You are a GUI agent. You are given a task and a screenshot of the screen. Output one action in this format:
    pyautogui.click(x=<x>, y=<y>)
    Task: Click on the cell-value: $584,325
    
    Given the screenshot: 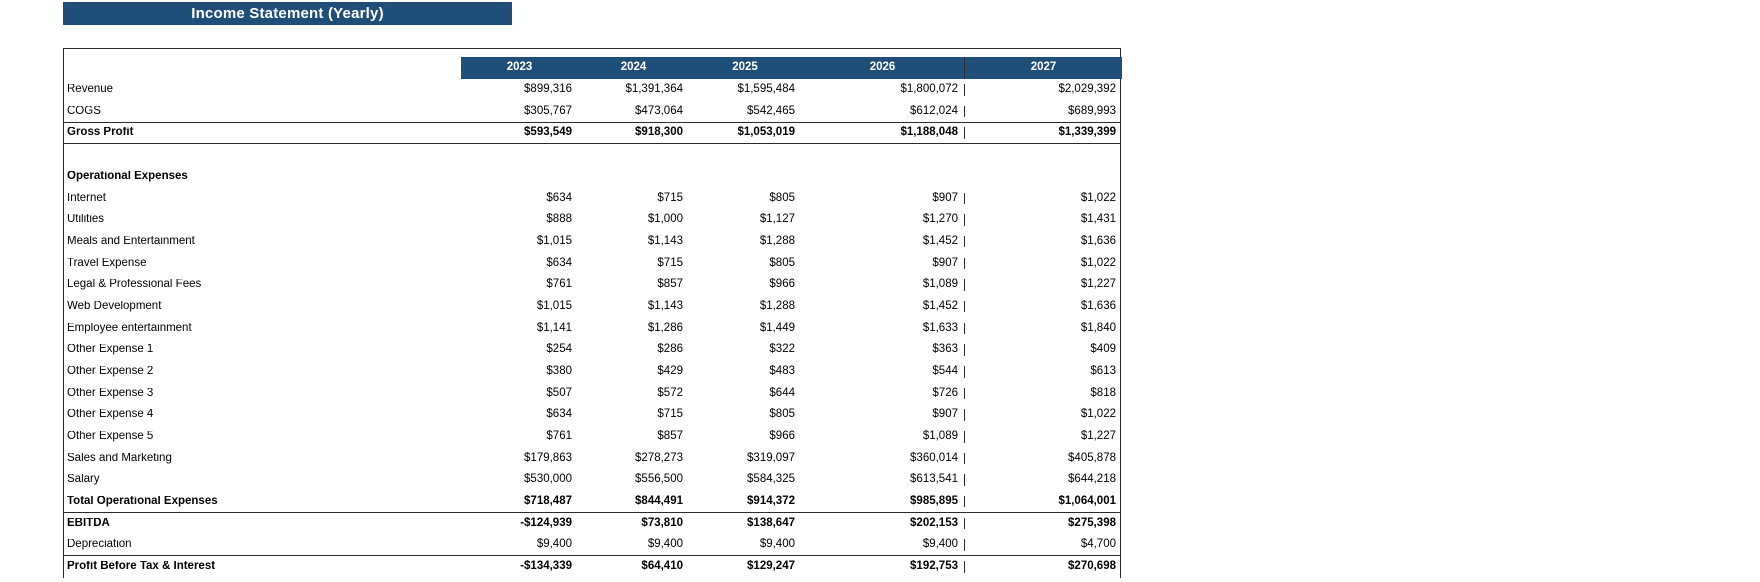 What is the action you would take?
    pyautogui.click(x=771, y=479)
    